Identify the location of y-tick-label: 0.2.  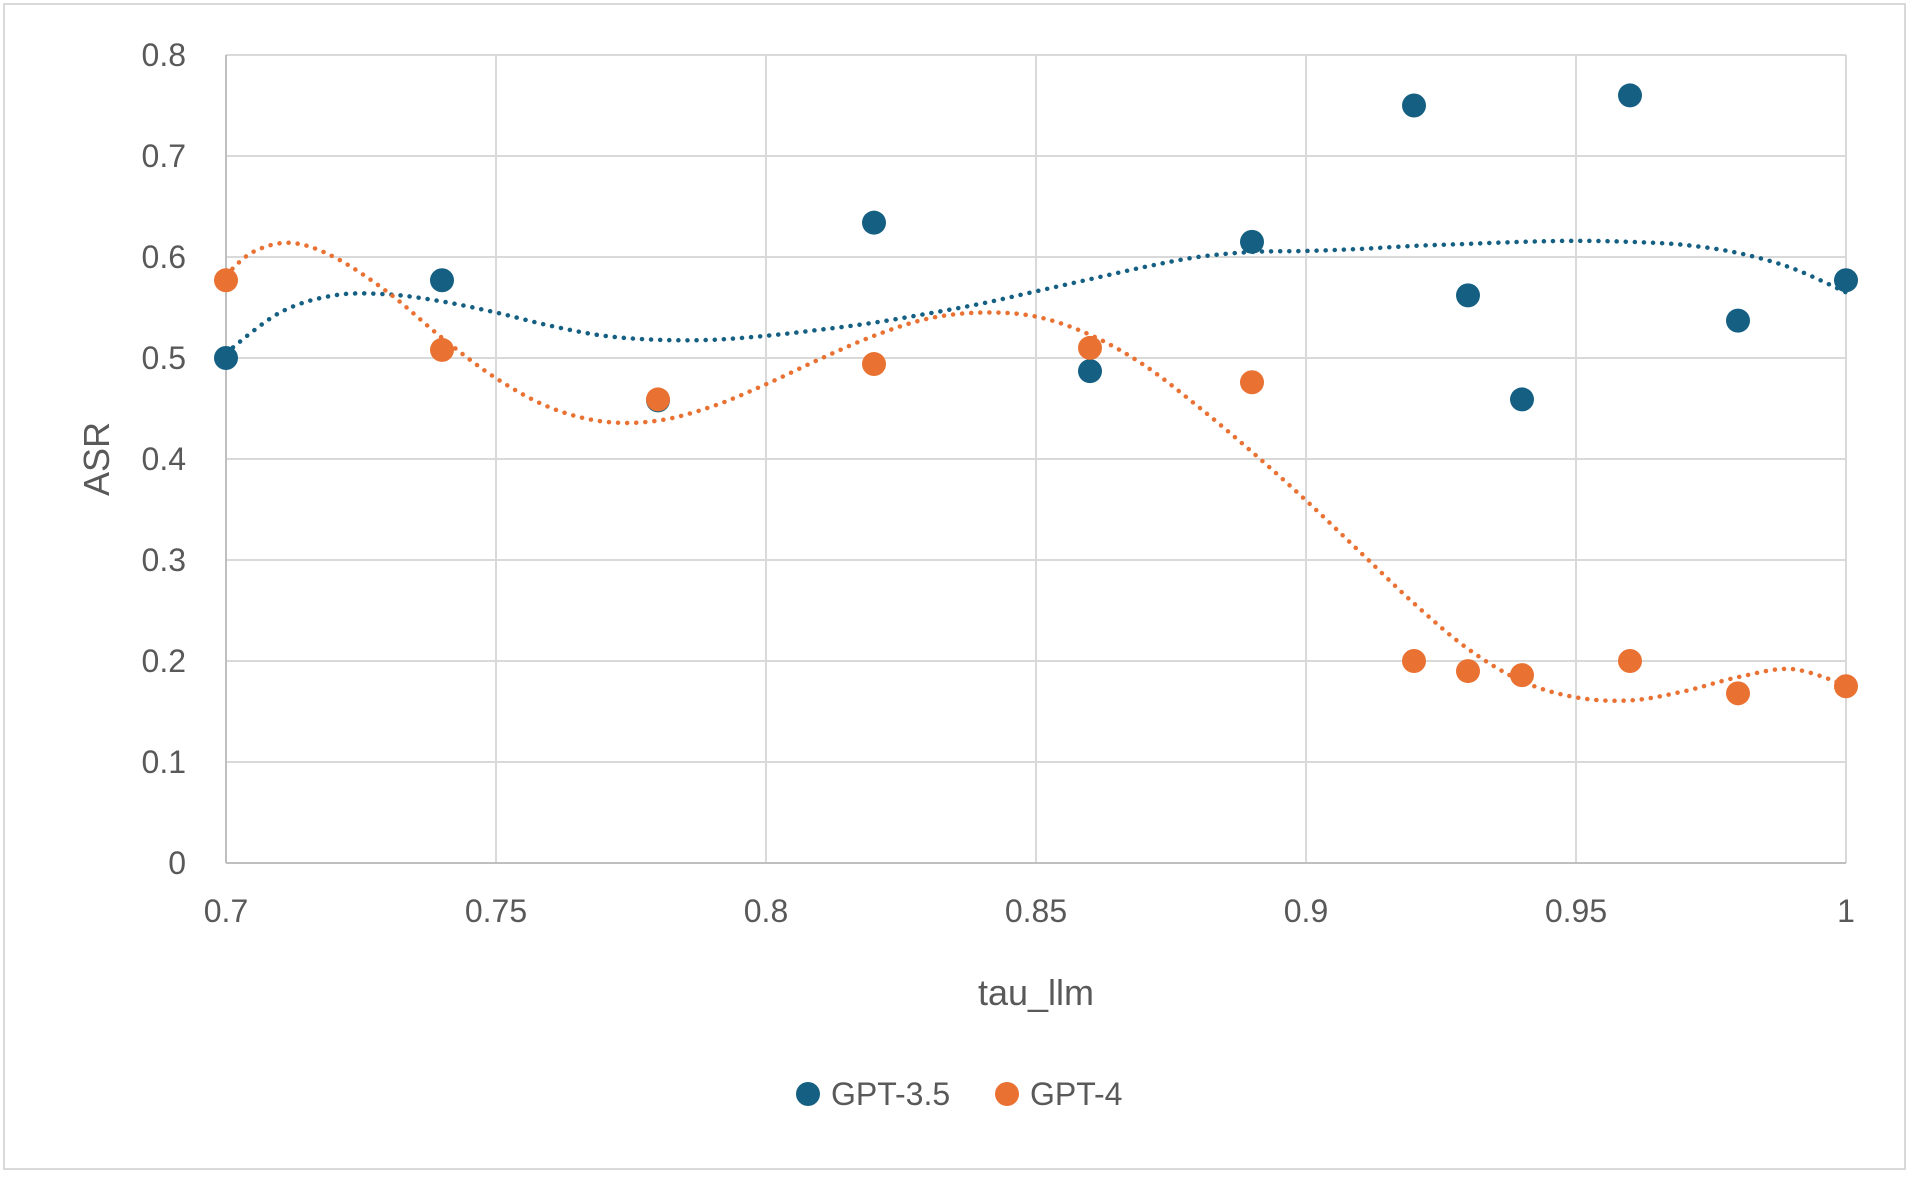
(164, 661).